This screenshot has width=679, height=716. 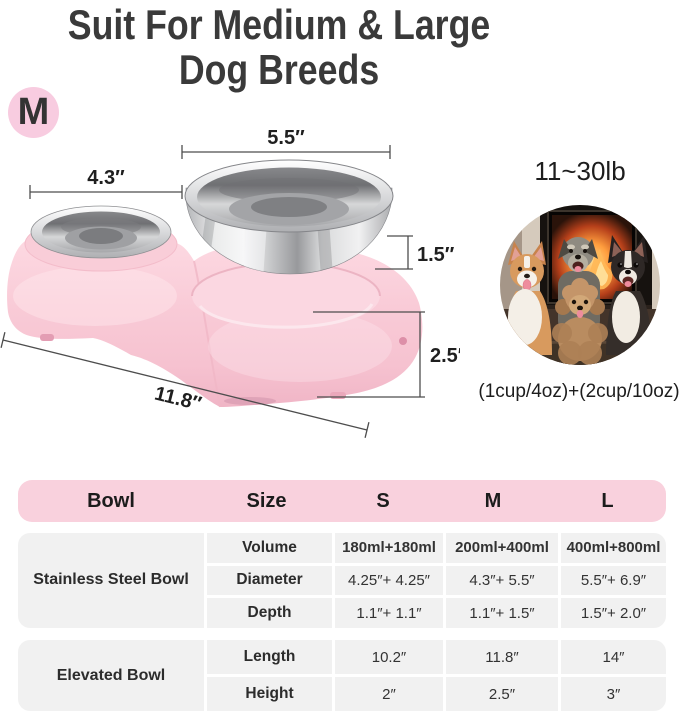 What do you see at coordinates (111, 500) in the screenshot?
I see `header-bowl: Bowl` at bounding box center [111, 500].